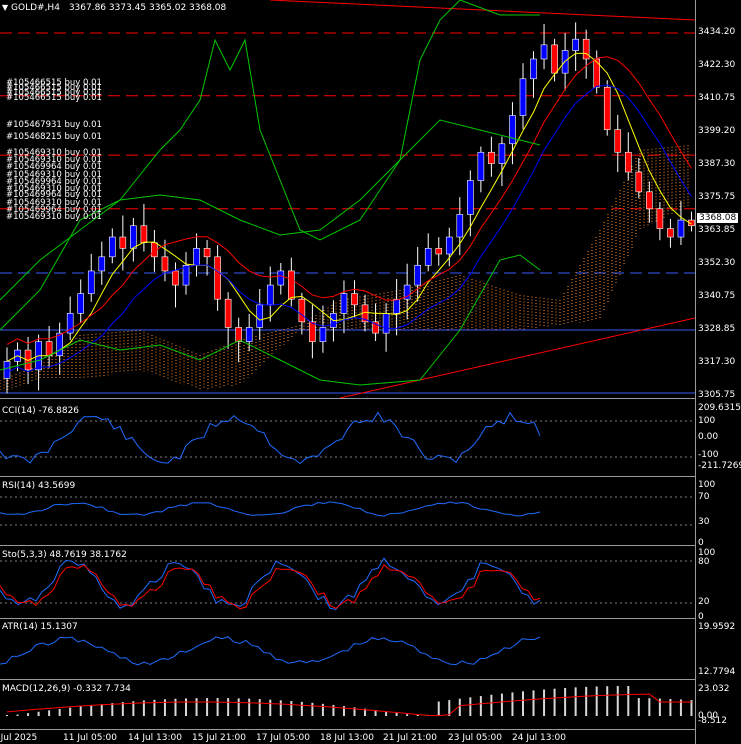  What do you see at coordinates (270, 320) in the screenshot?
I see `bollinger-lower` at bounding box center [270, 320].